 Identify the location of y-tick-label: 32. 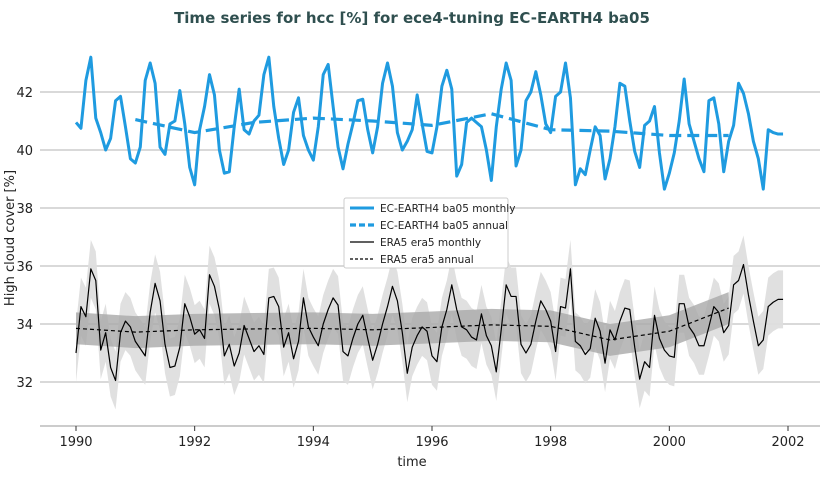
(24, 383).